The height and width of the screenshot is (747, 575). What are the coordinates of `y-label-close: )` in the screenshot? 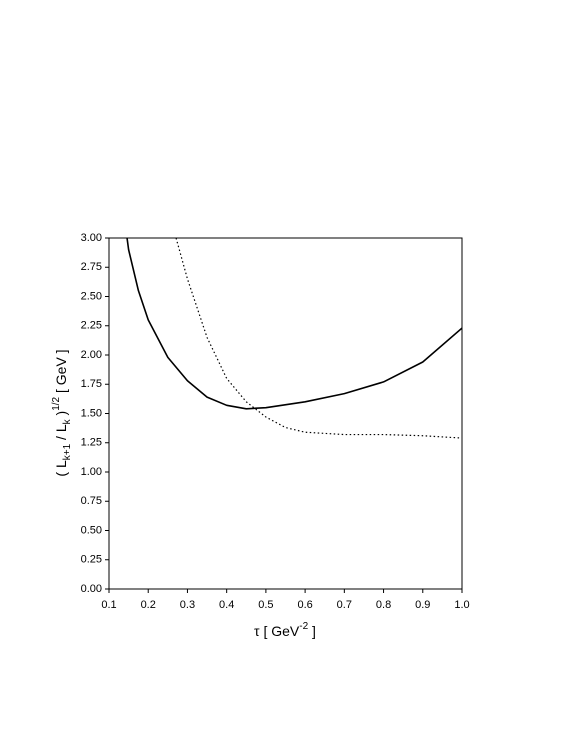 It's located at (61, 415).